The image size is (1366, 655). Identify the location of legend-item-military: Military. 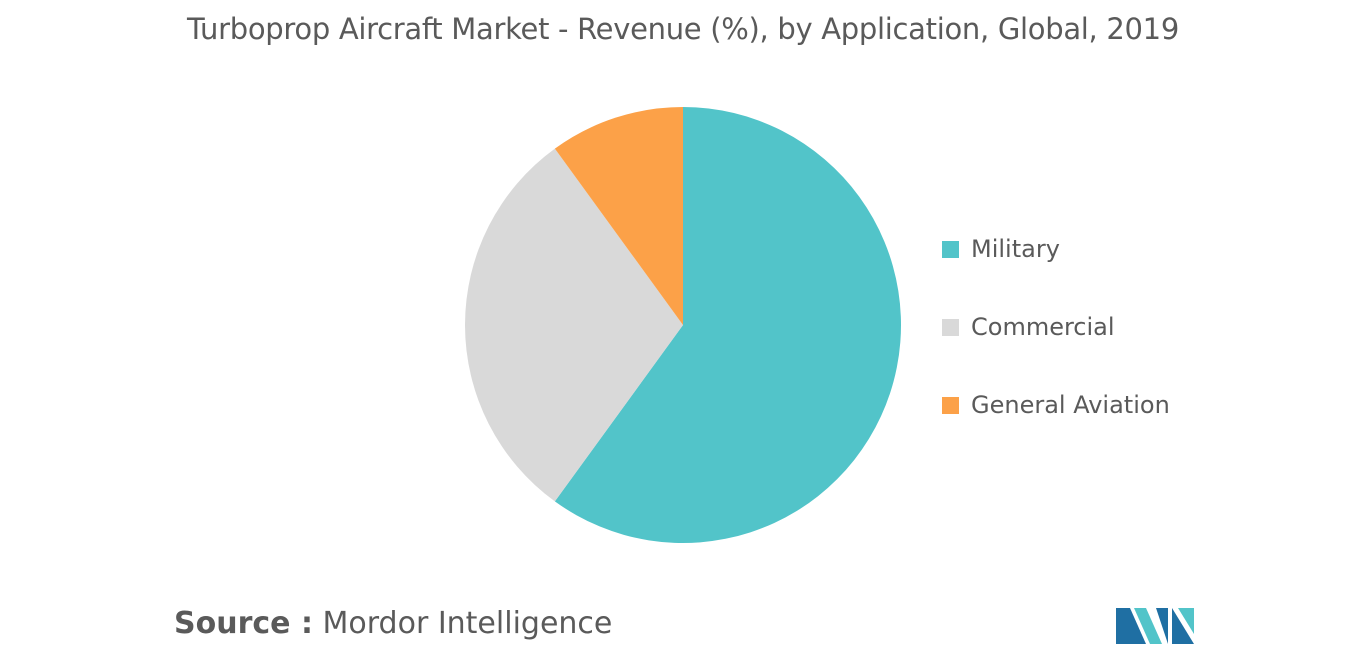
(1056, 249).